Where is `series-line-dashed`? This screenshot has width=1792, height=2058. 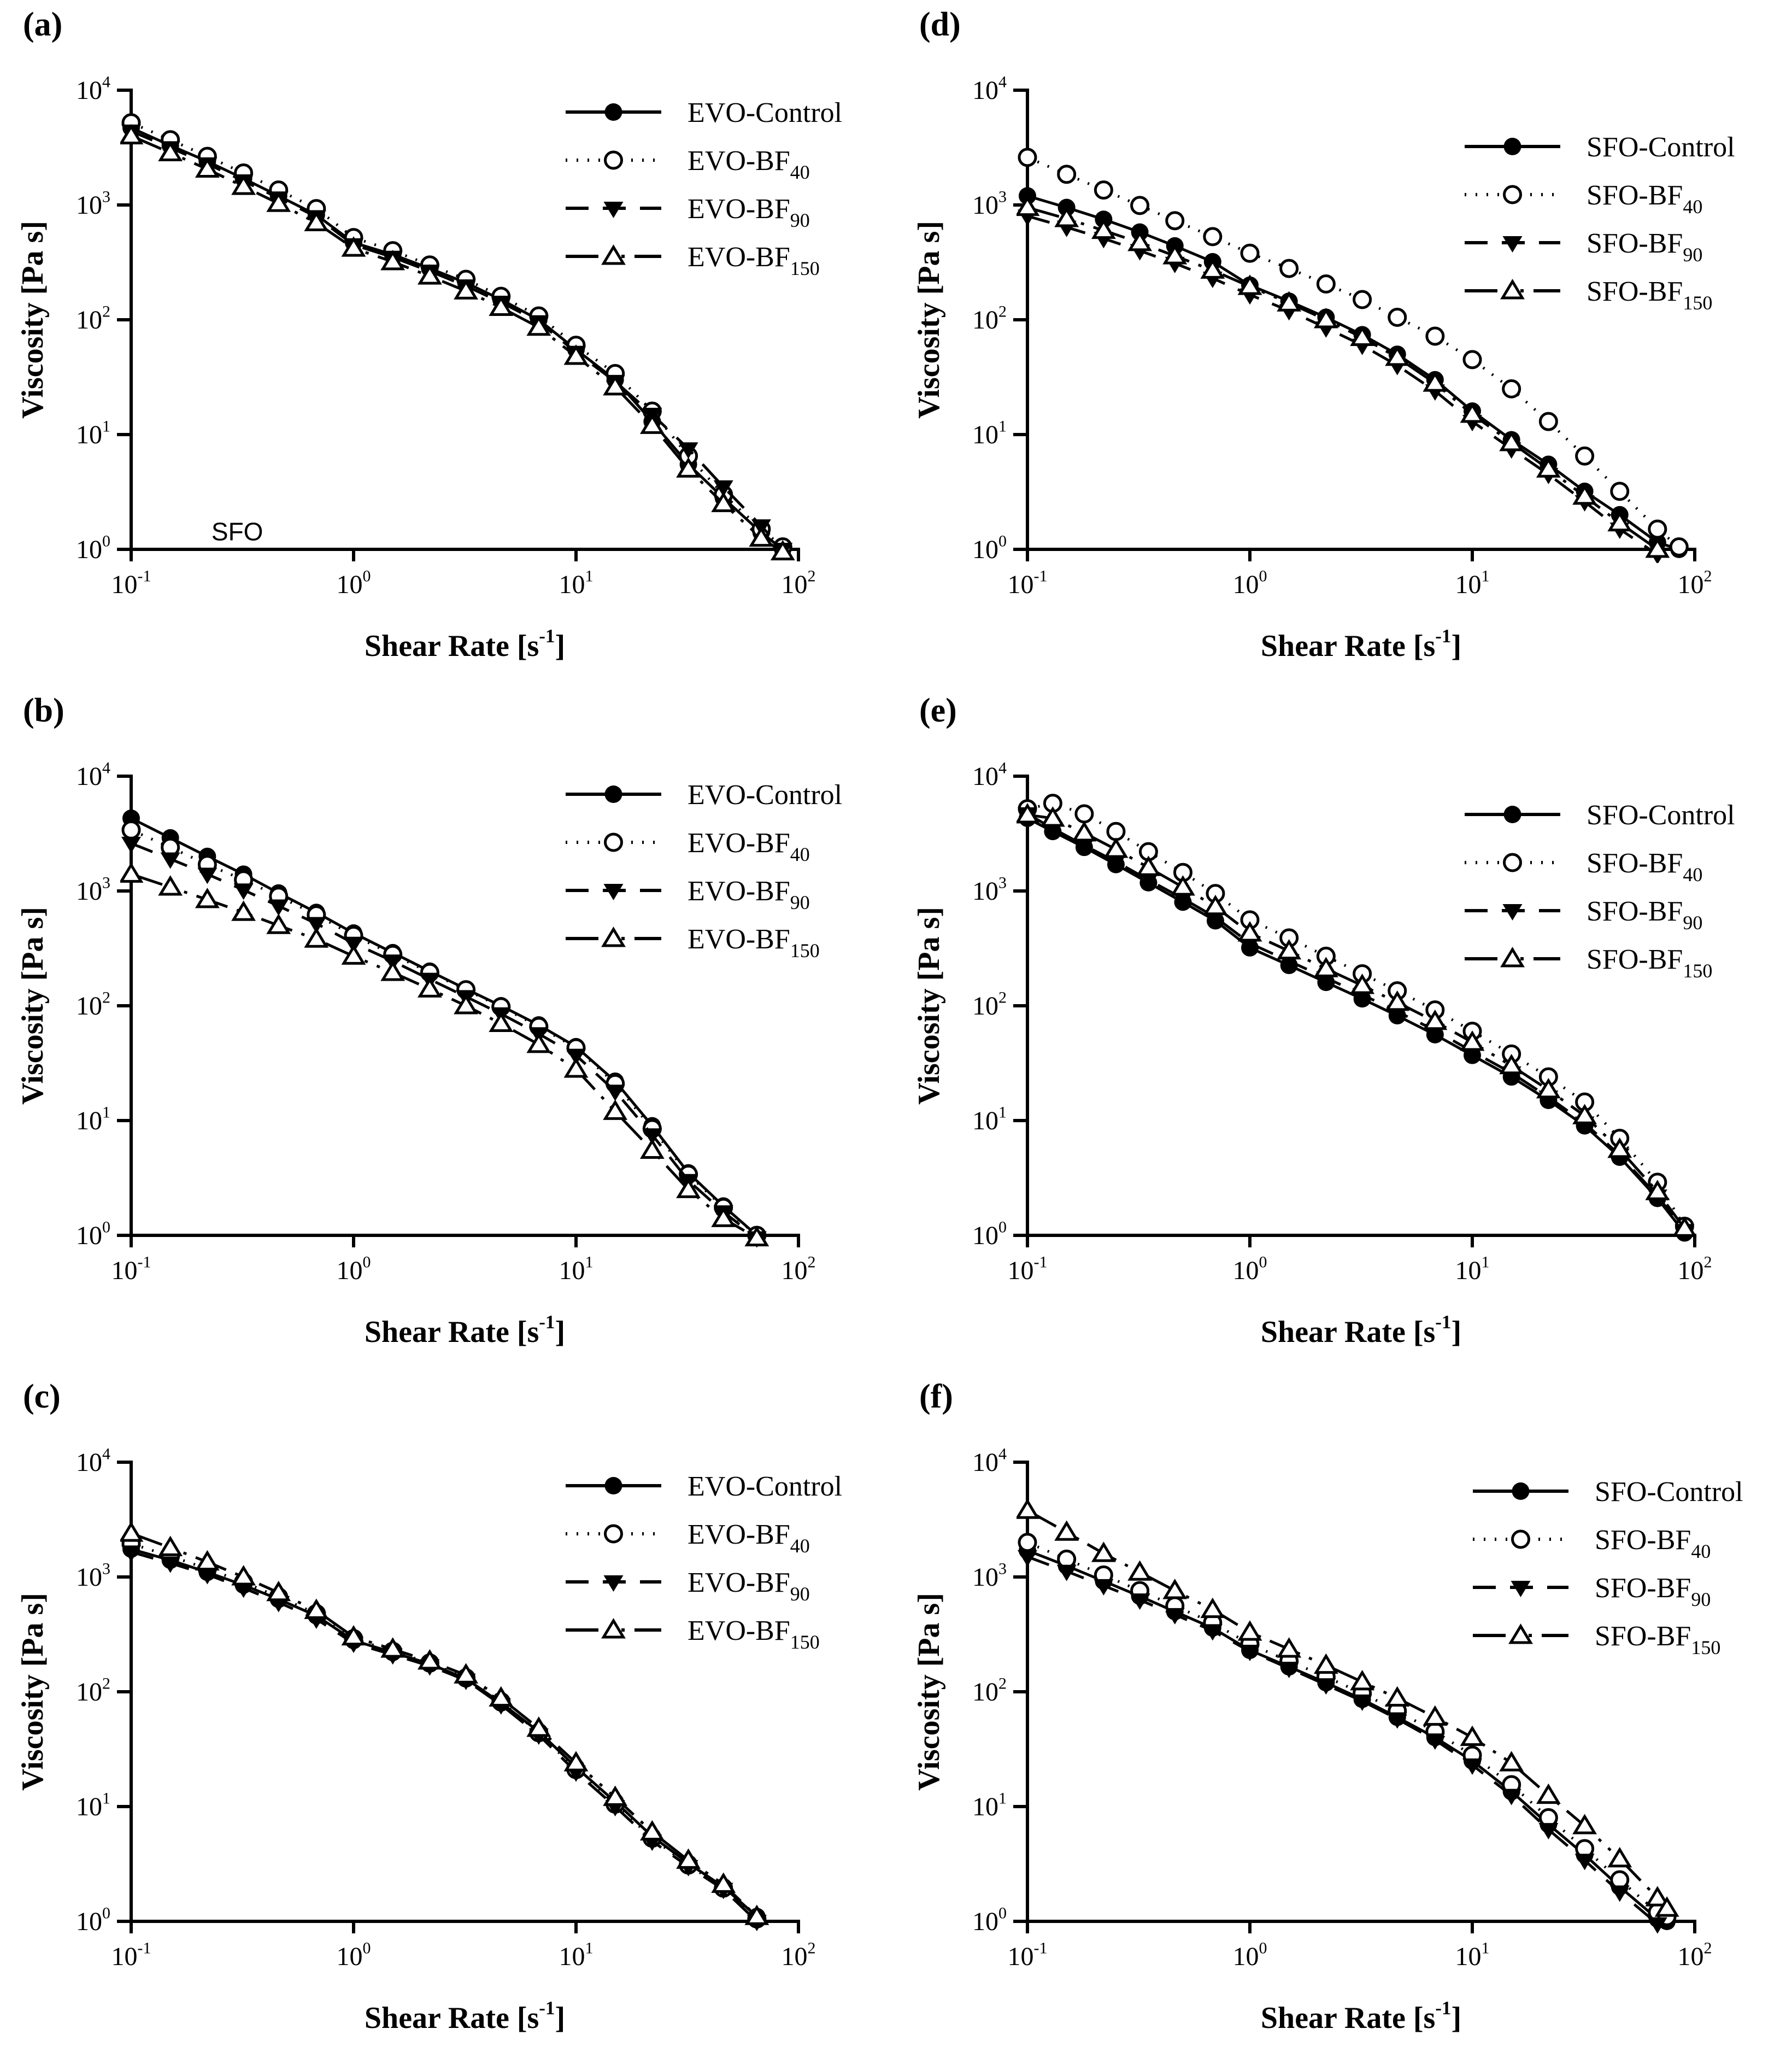 series-line-dashed is located at coordinates (1343, 1740).